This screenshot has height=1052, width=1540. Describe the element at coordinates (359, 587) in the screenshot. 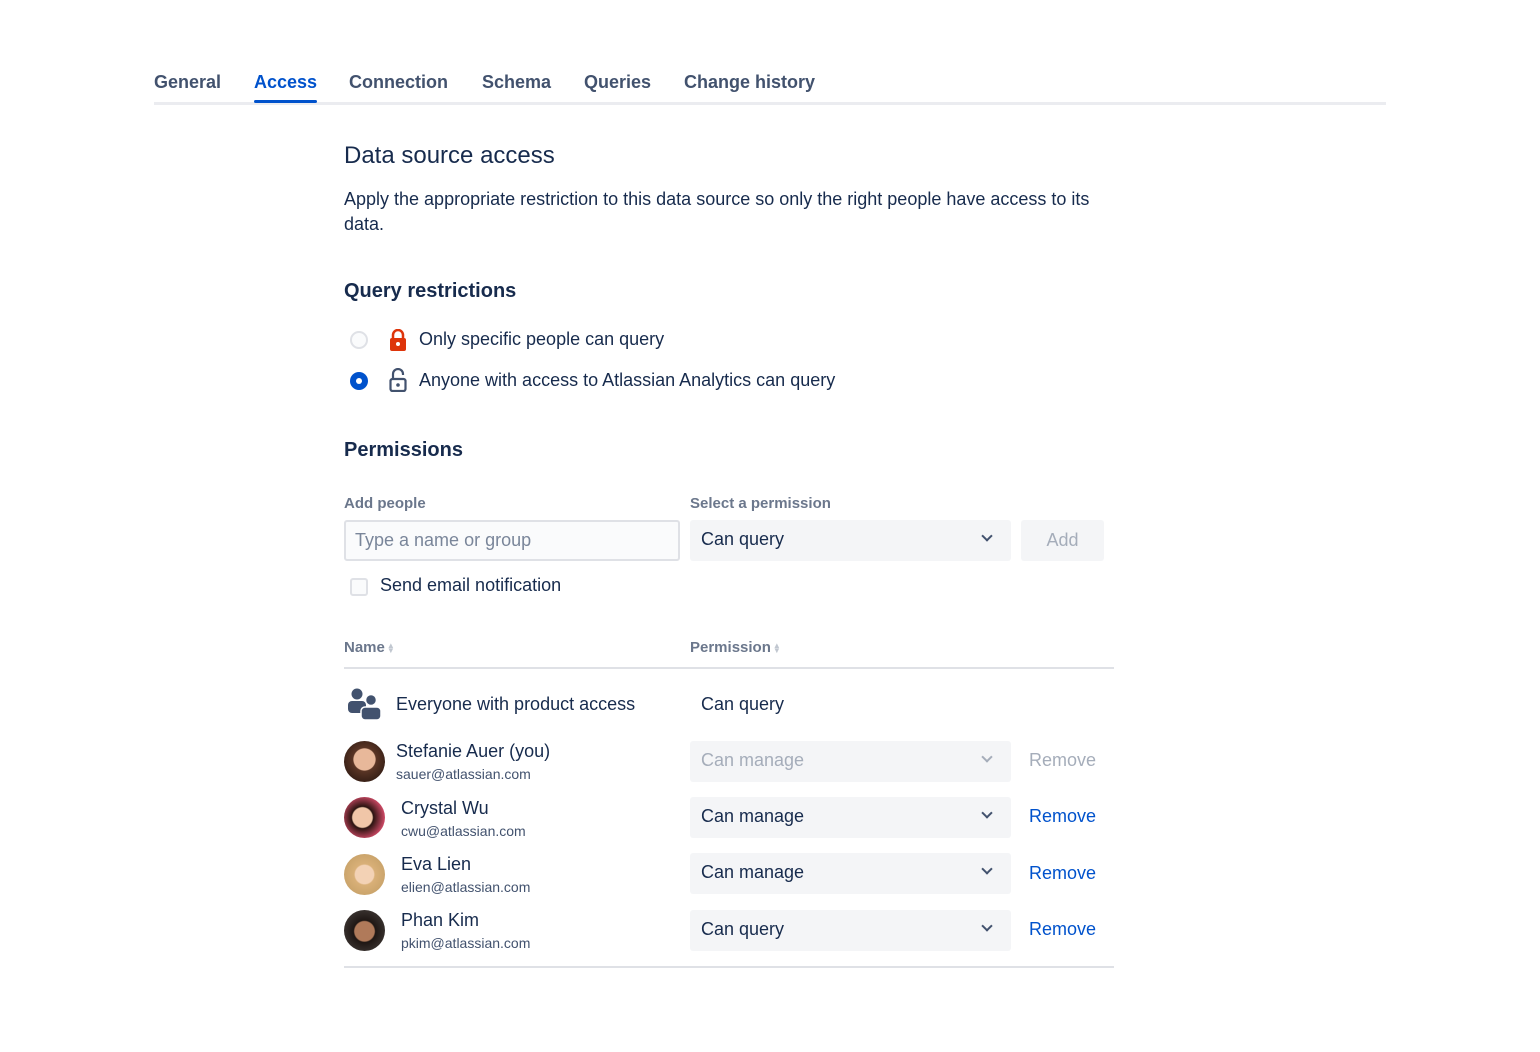

I see `email-notification-checkbox` at that location.